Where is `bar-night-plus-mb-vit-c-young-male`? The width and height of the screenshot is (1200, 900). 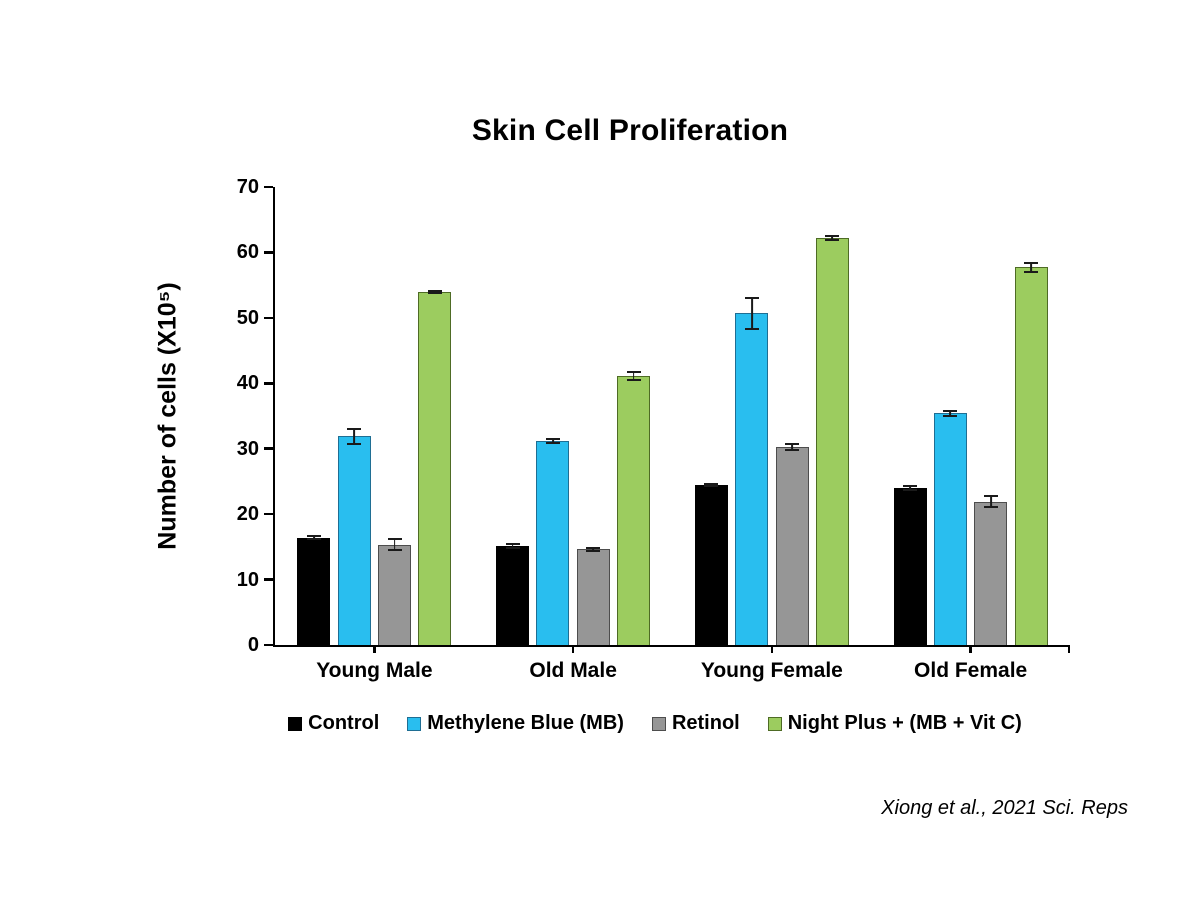 bar-night-plus-mb-vit-c-young-male is located at coordinates (435, 468).